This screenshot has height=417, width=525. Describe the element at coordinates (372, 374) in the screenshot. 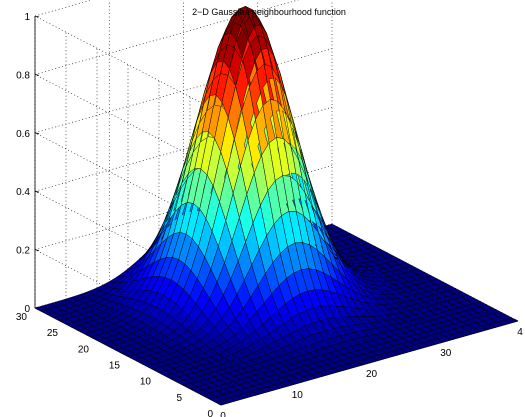

I see `x-tick-label: 20` at that location.